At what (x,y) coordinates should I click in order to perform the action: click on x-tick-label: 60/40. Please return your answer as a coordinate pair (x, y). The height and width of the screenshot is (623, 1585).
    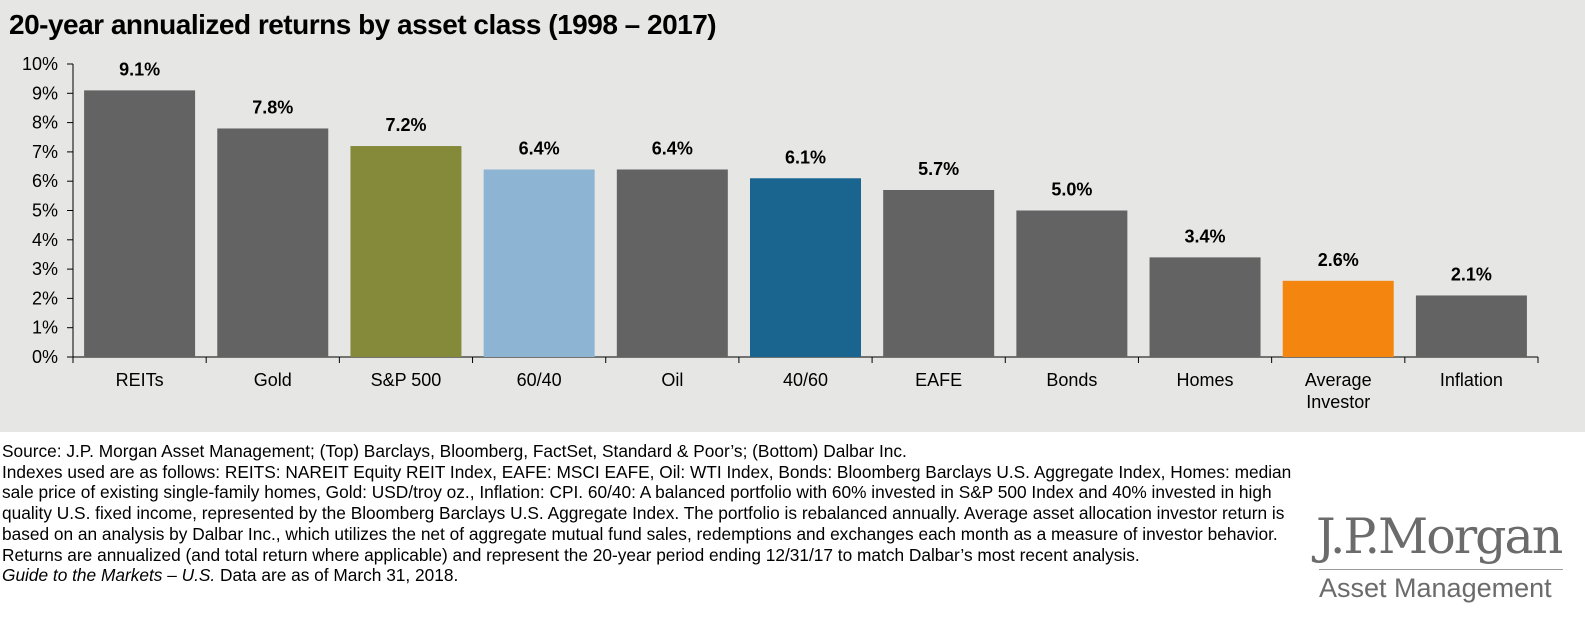
    Looking at the image, I should click on (539, 380).